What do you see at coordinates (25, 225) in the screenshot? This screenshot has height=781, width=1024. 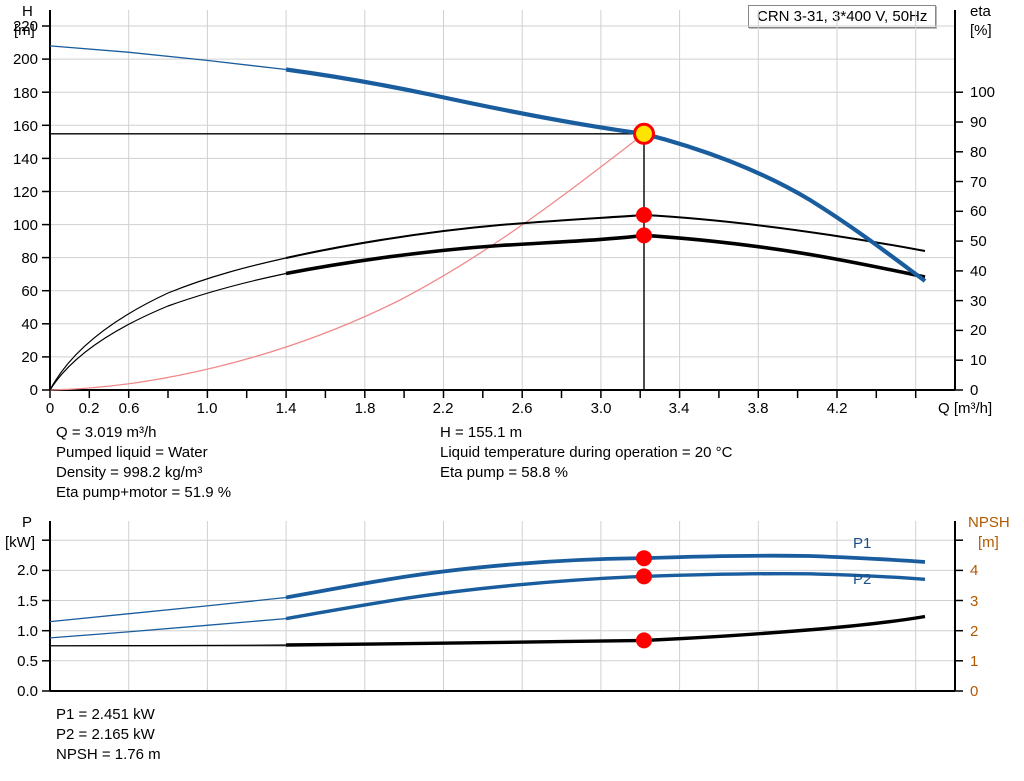 I see `h-tick-label: 100` at bounding box center [25, 225].